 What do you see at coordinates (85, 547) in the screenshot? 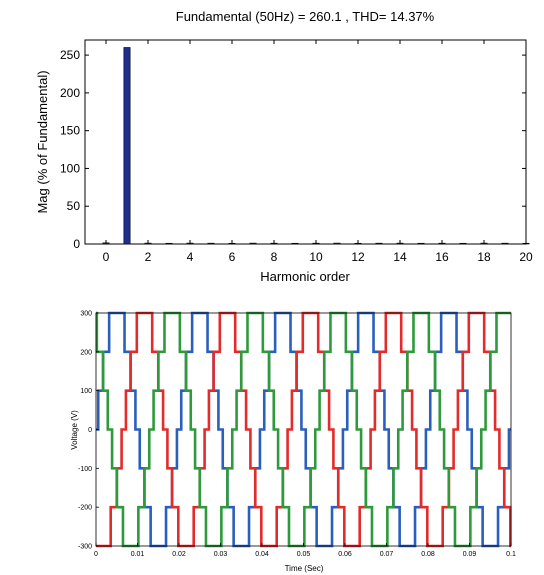
I see `chart2-y-tick-label: -300` at bounding box center [85, 547].